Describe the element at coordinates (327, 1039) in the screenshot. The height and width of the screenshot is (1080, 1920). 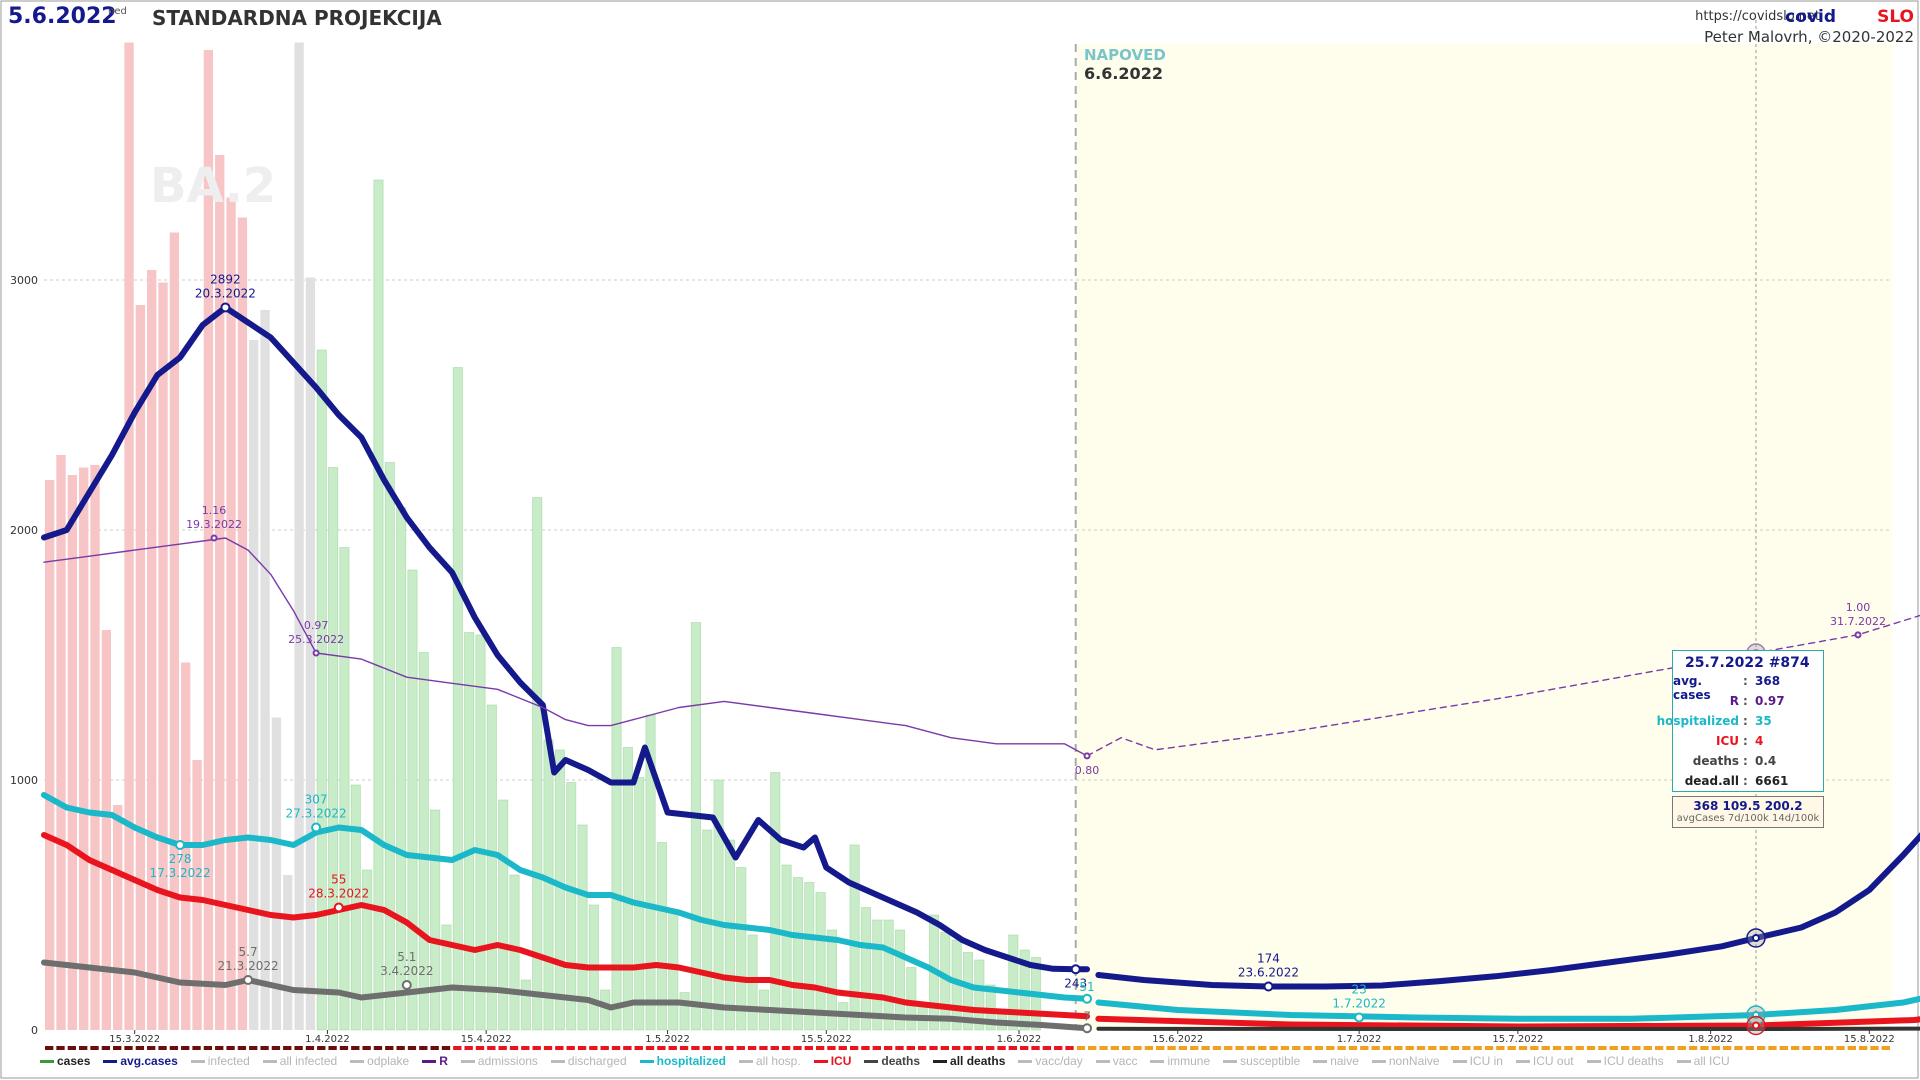
I see `x-tick-label: 1.4.2022` at that location.